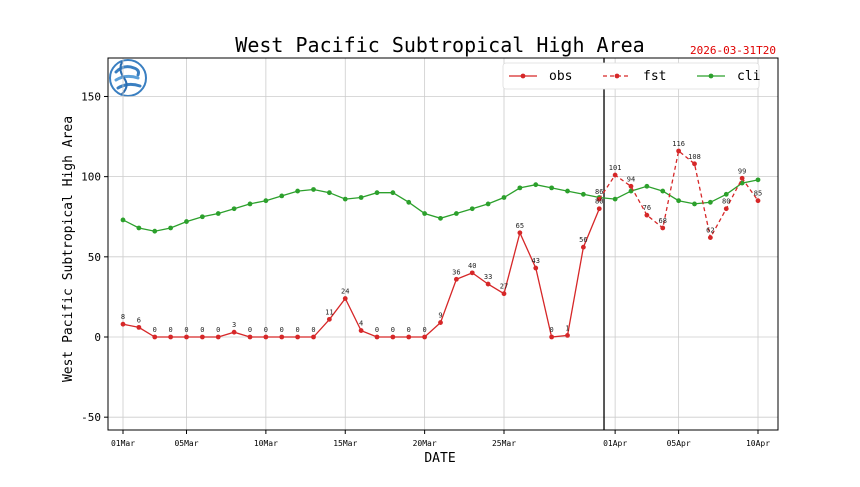 The width and height of the screenshot is (860, 487). Describe the element at coordinates (425, 443) in the screenshot. I see `x-tick-label: 20Mar` at that location.